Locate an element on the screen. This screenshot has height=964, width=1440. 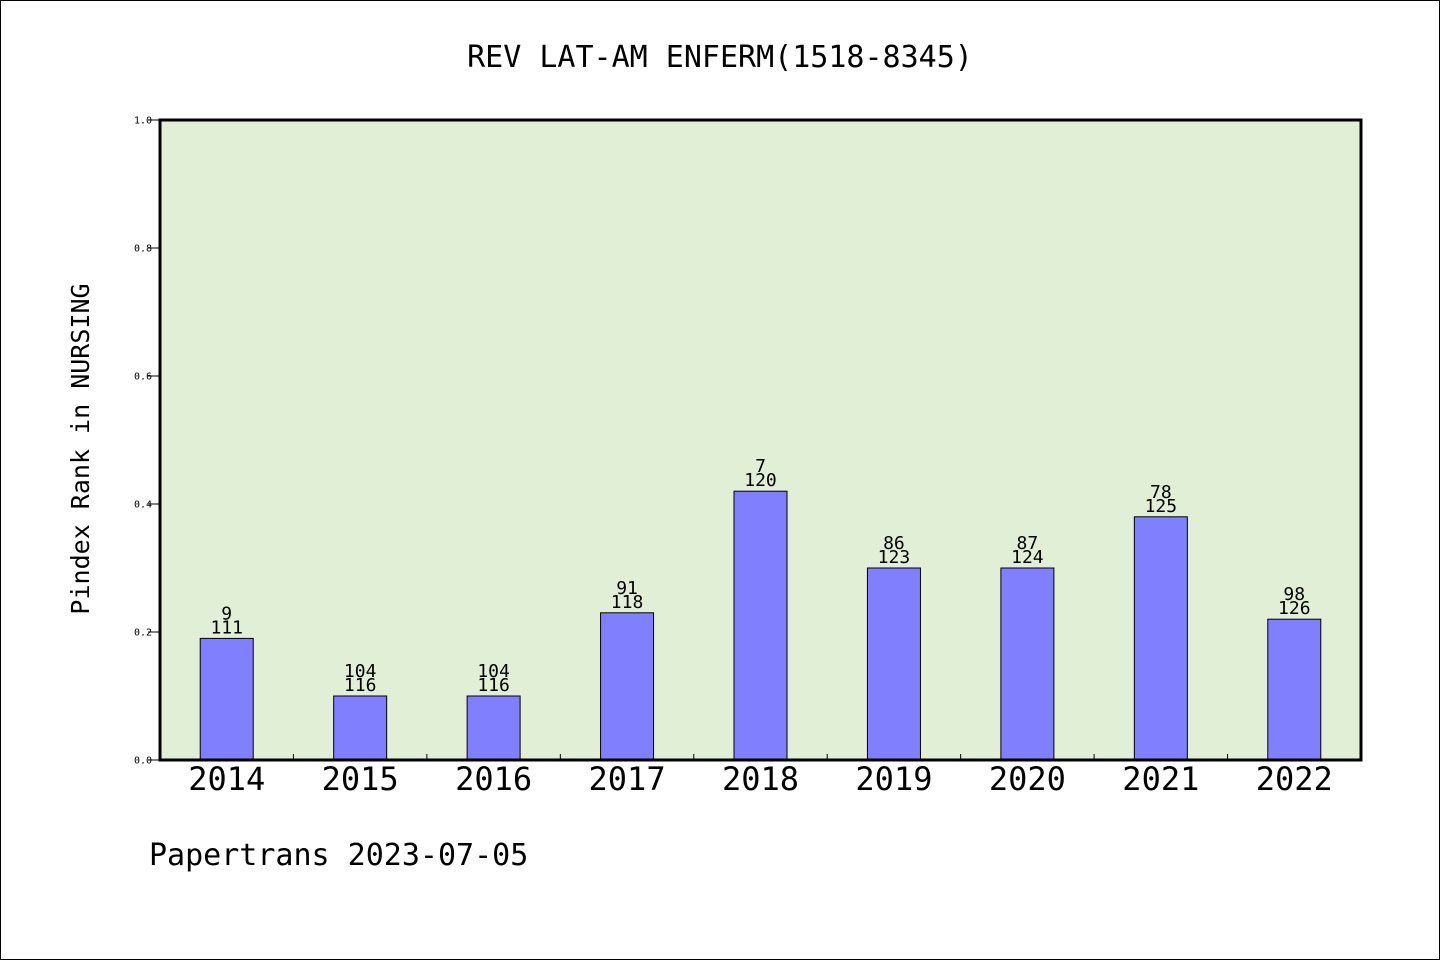
bar-total-label: 120 is located at coordinates (760, 480).